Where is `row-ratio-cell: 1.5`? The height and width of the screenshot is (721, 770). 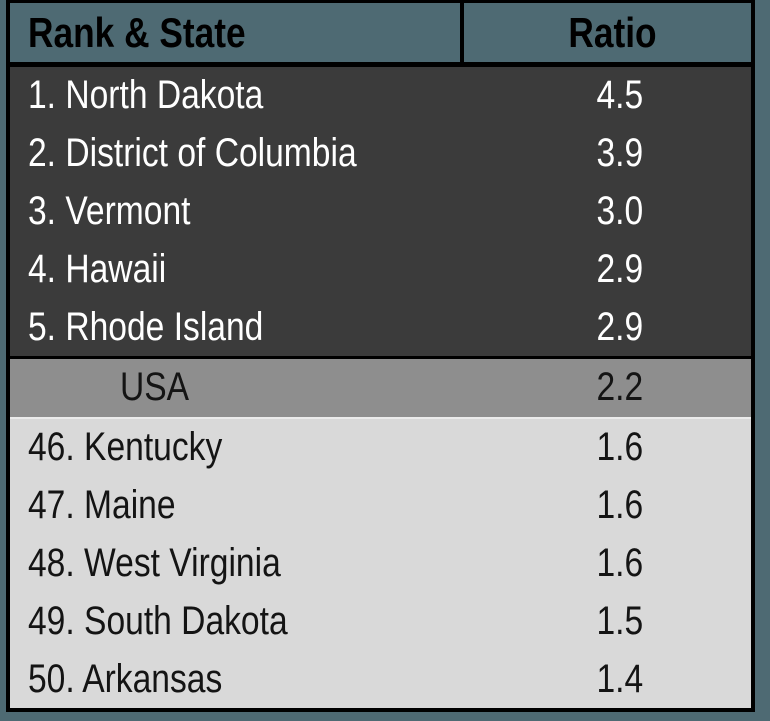
row-ratio-cell: 1.5 is located at coordinates (607, 621).